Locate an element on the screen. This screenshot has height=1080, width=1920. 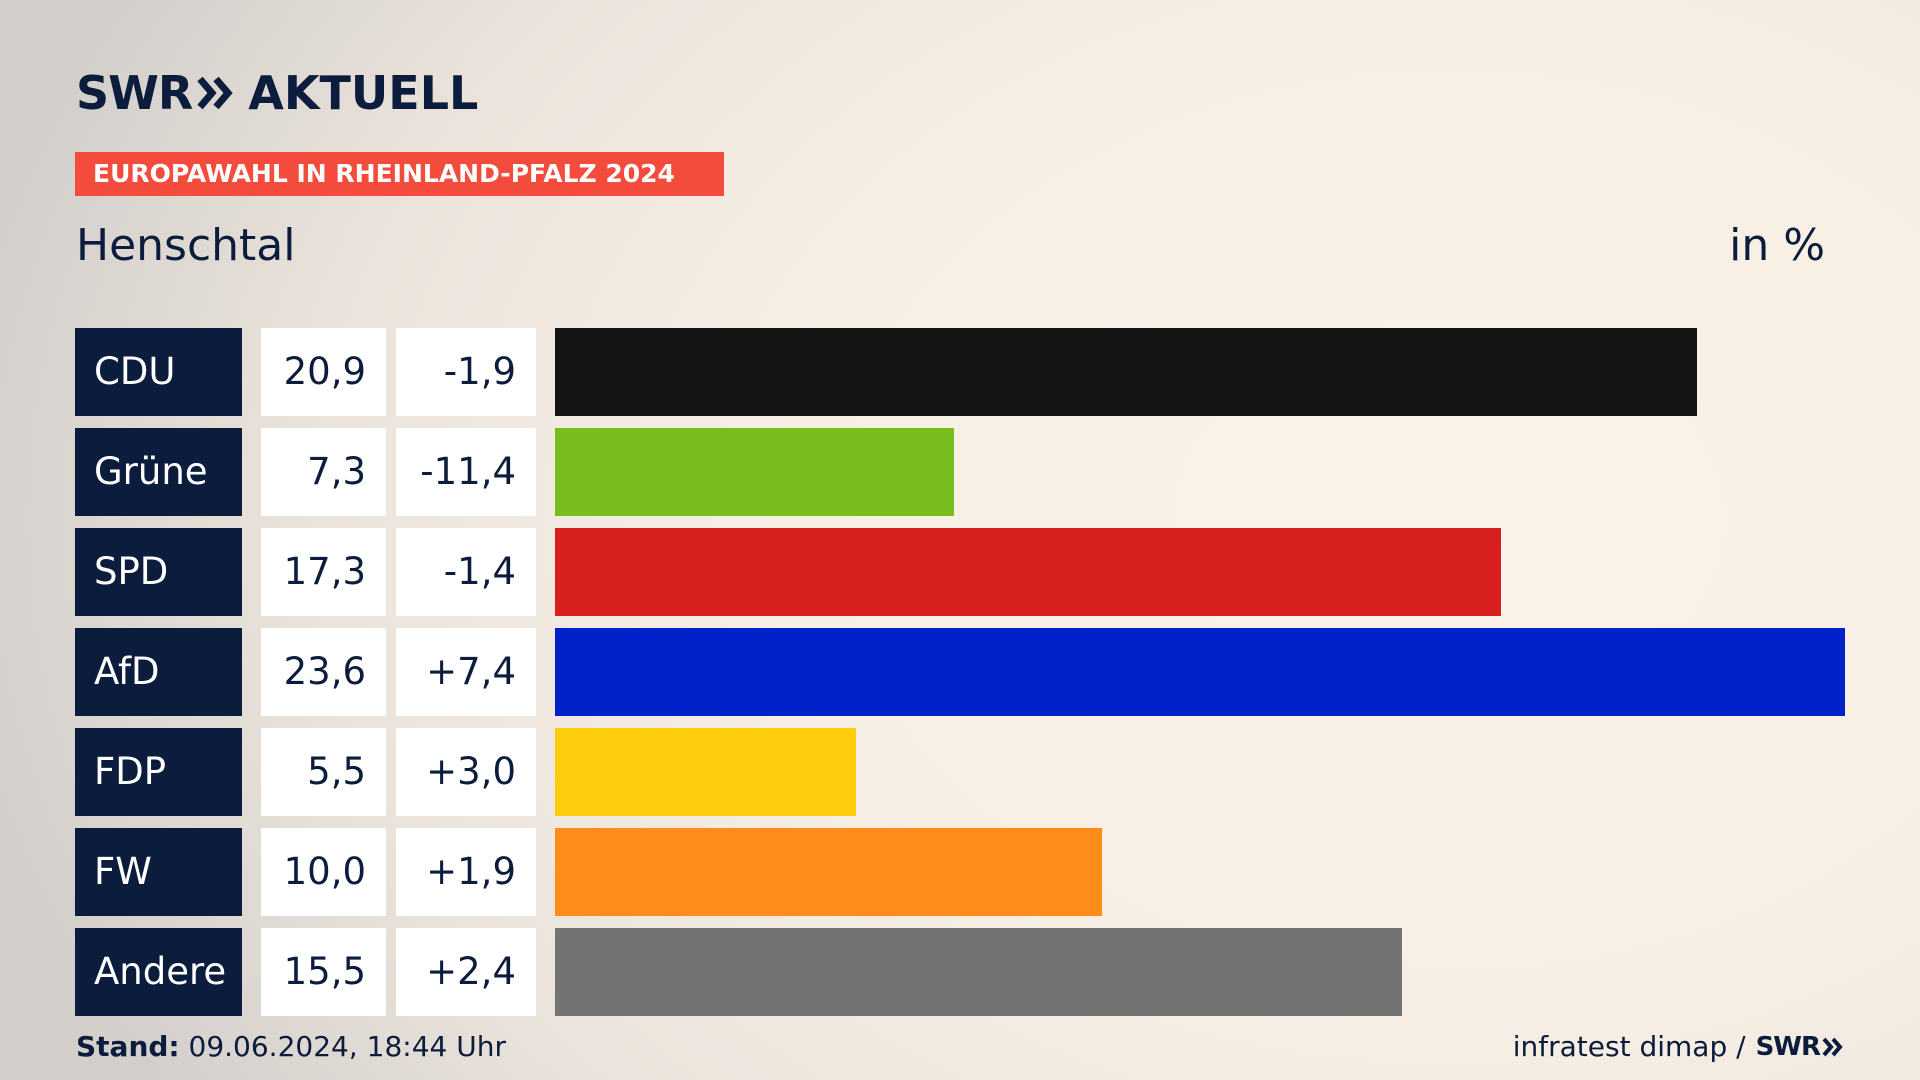
party-label: FDP is located at coordinates (158, 772).